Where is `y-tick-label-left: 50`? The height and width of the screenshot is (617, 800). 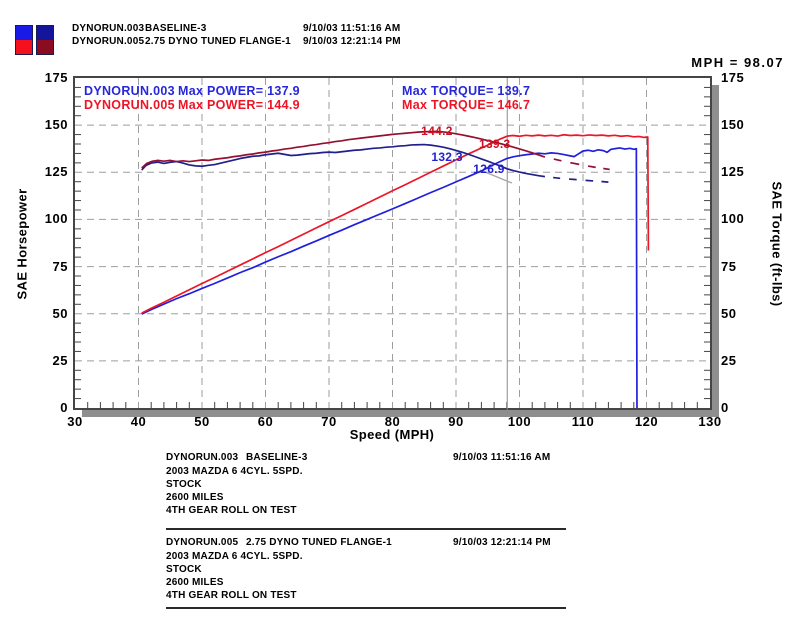
y-tick-label-left: 50 is located at coordinates (60, 313).